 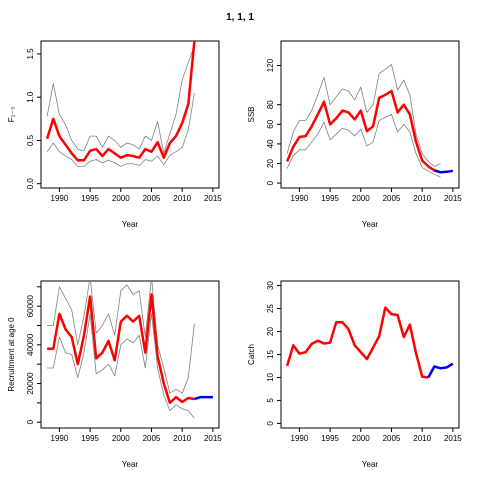 What do you see at coordinates (240, 17) in the screenshot?
I see `figure-title: 1, 1, 1` at bounding box center [240, 17].